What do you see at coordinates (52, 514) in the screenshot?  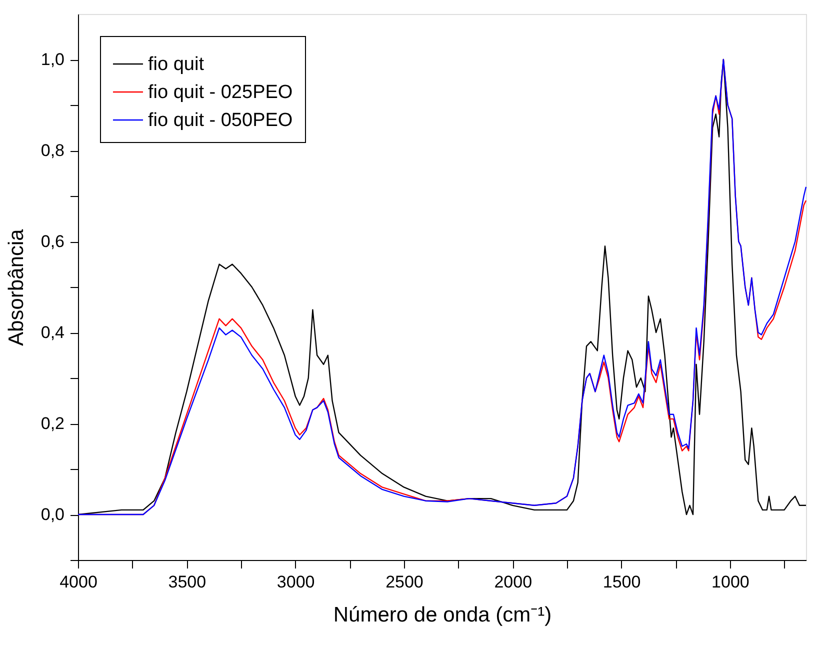 I see `y-tick-label: 0,0` at bounding box center [52, 514].